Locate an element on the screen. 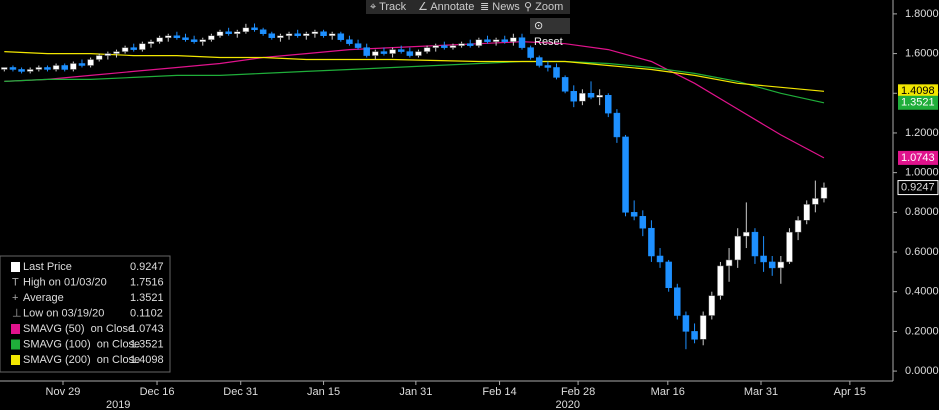 Image resolution: width=939 pixels, height=410 pixels. y-tick-label: 1.2000 is located at coordinates (922, 133).